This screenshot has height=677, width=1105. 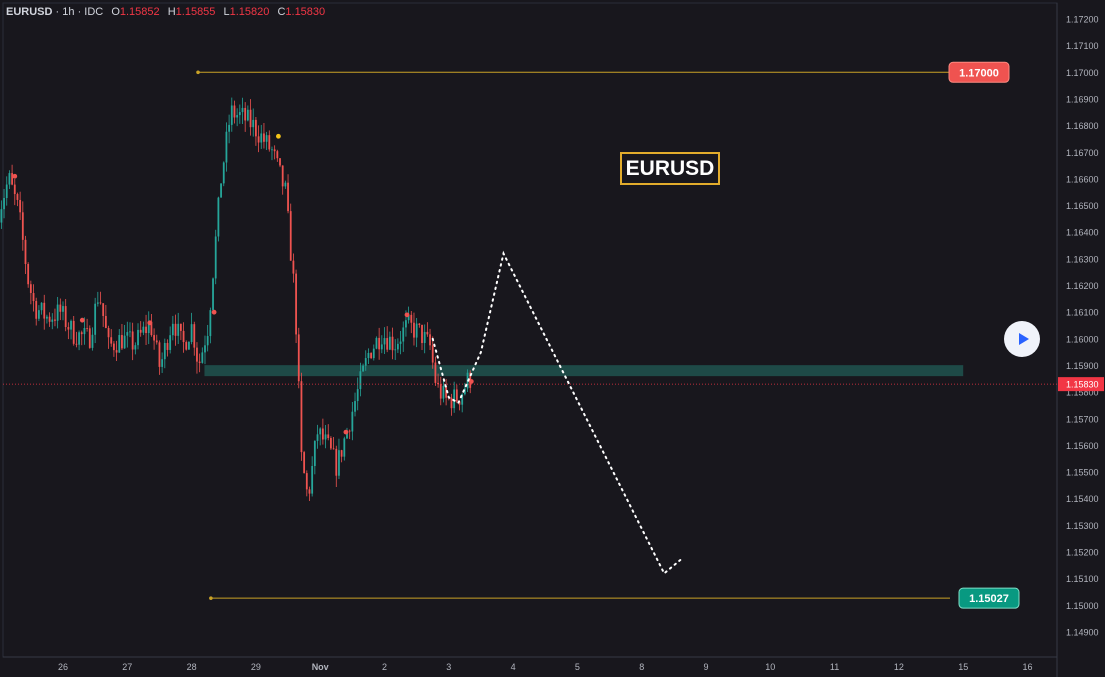 What do you see at coordinates (1082, 179) in the screenshot?
I see `y-tick-label: 1.16600` at bounding box center [1082, 179].